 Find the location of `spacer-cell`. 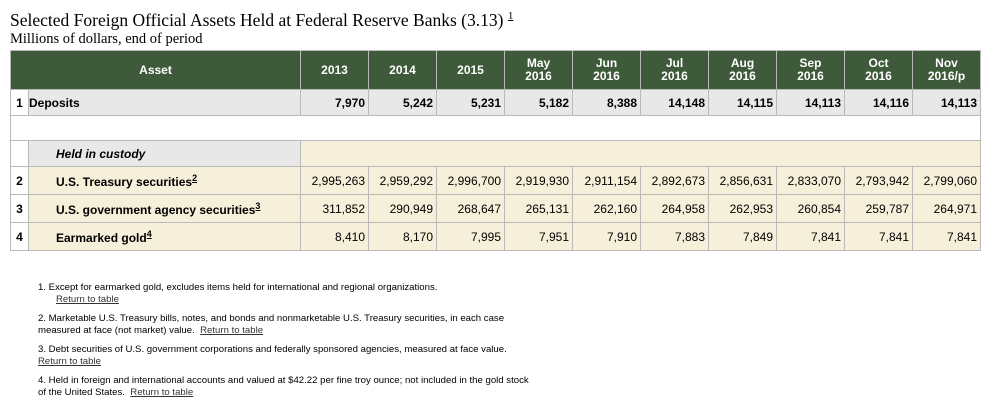

spacer-cell is located at coordinates (495, 128).